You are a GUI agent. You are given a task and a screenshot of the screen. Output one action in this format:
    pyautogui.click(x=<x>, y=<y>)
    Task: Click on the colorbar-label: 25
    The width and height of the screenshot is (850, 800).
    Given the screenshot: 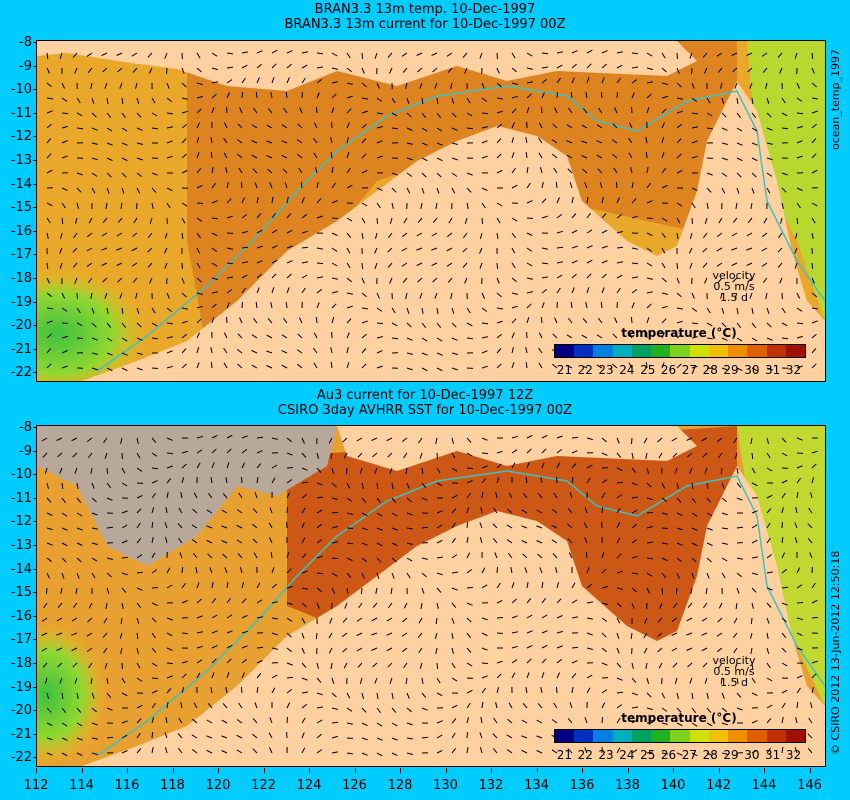 What is the action you would take?
    pyautogui.click(x=648, y=370)
    